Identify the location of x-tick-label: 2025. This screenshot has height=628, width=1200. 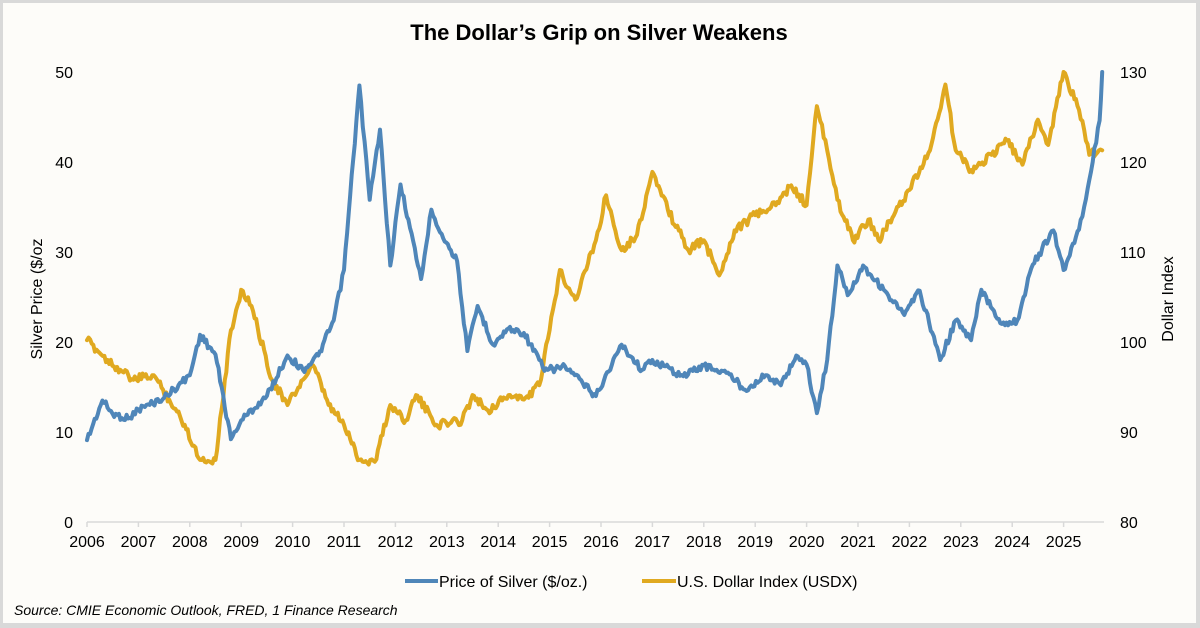
(1064, 542).